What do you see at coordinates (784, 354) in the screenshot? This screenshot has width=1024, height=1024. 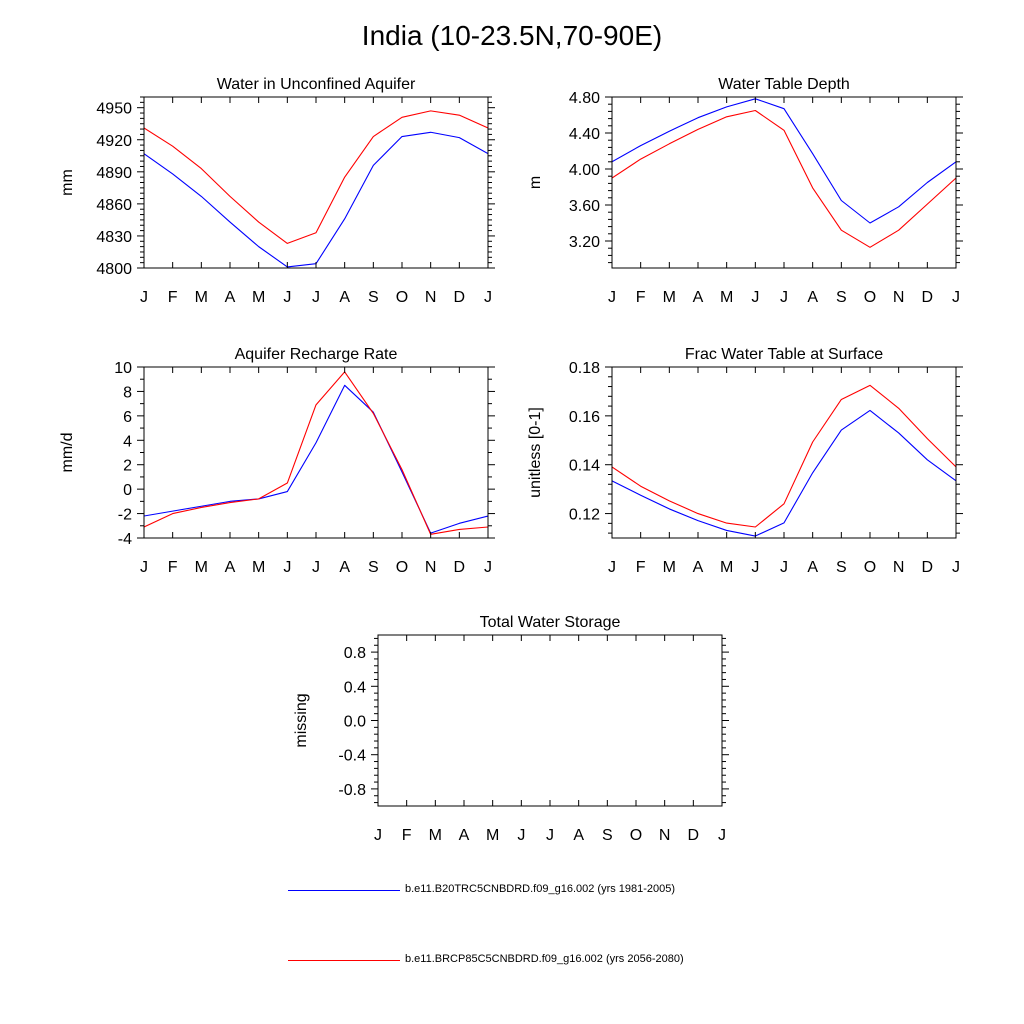 I see `chart-title: Frac Water Table at Surface` at bounding box center [784, 354].